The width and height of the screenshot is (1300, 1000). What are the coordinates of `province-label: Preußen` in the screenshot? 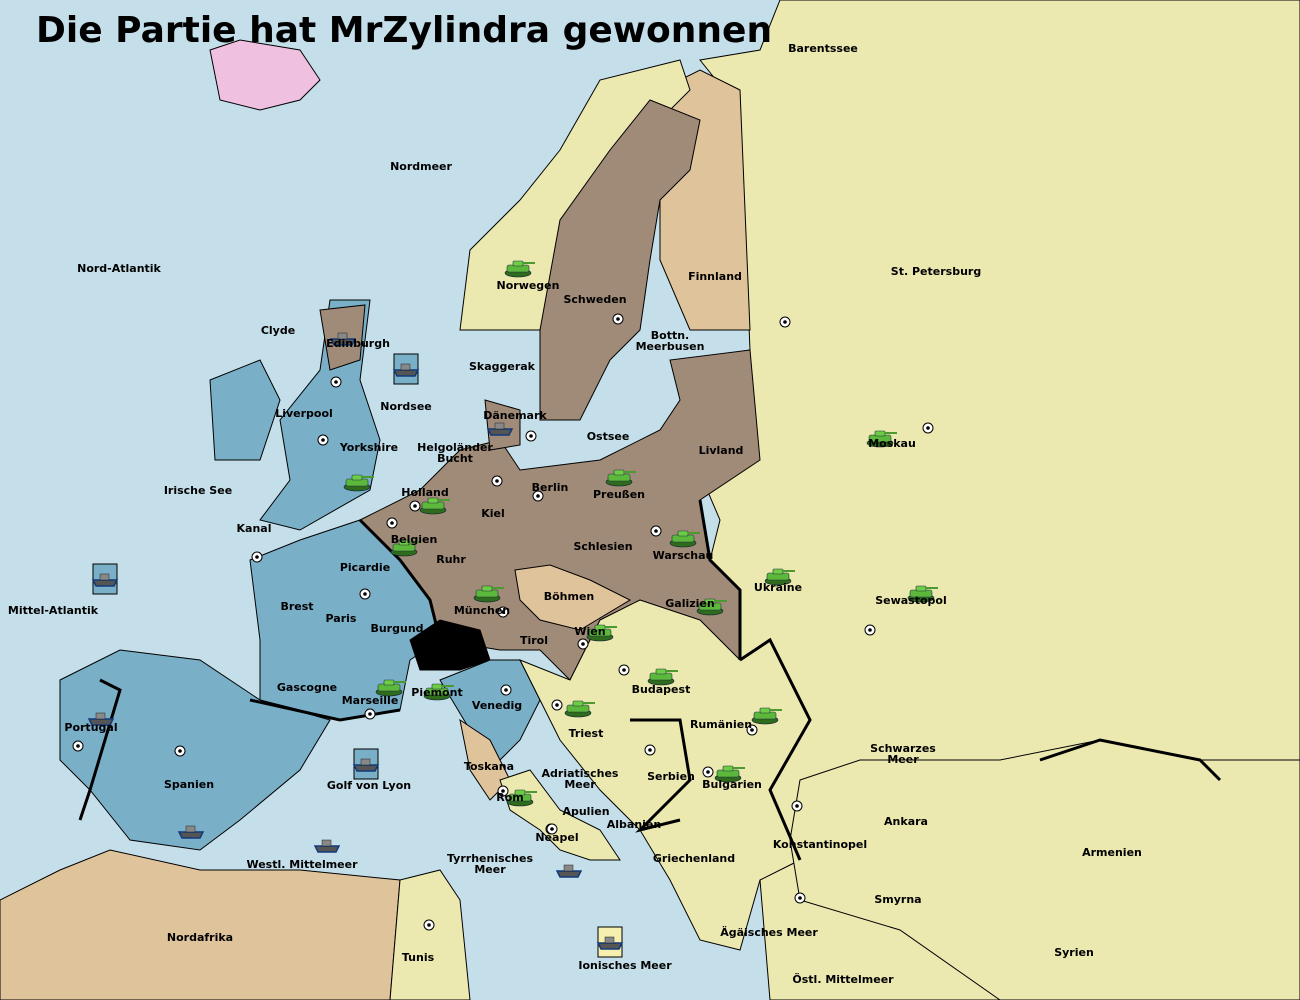 It's located at (619, 494).